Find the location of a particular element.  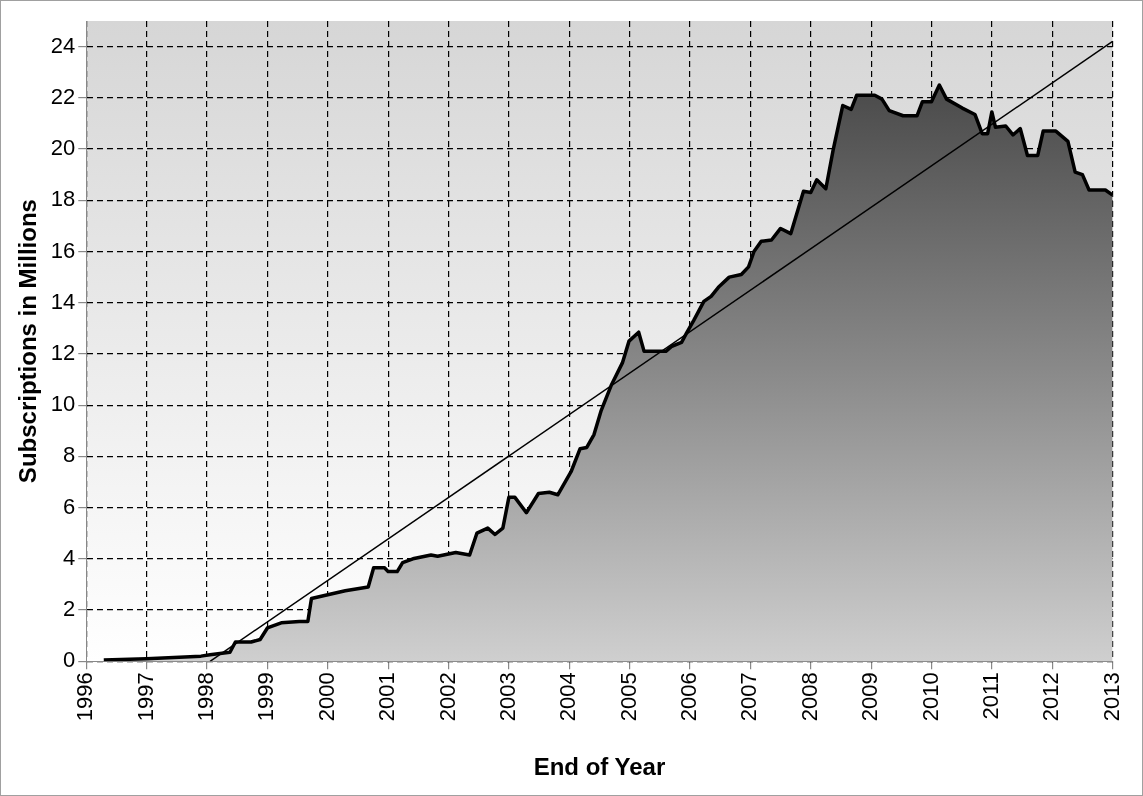

y-tick-label: 20 is located at coordinates (63, 148).